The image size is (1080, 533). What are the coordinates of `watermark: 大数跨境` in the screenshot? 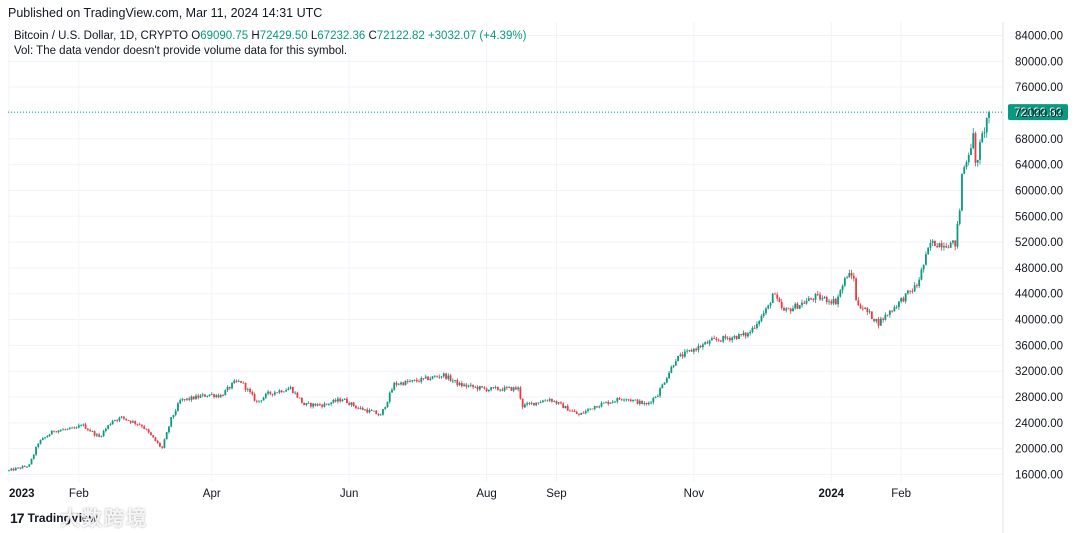 It's located at (104, 519).